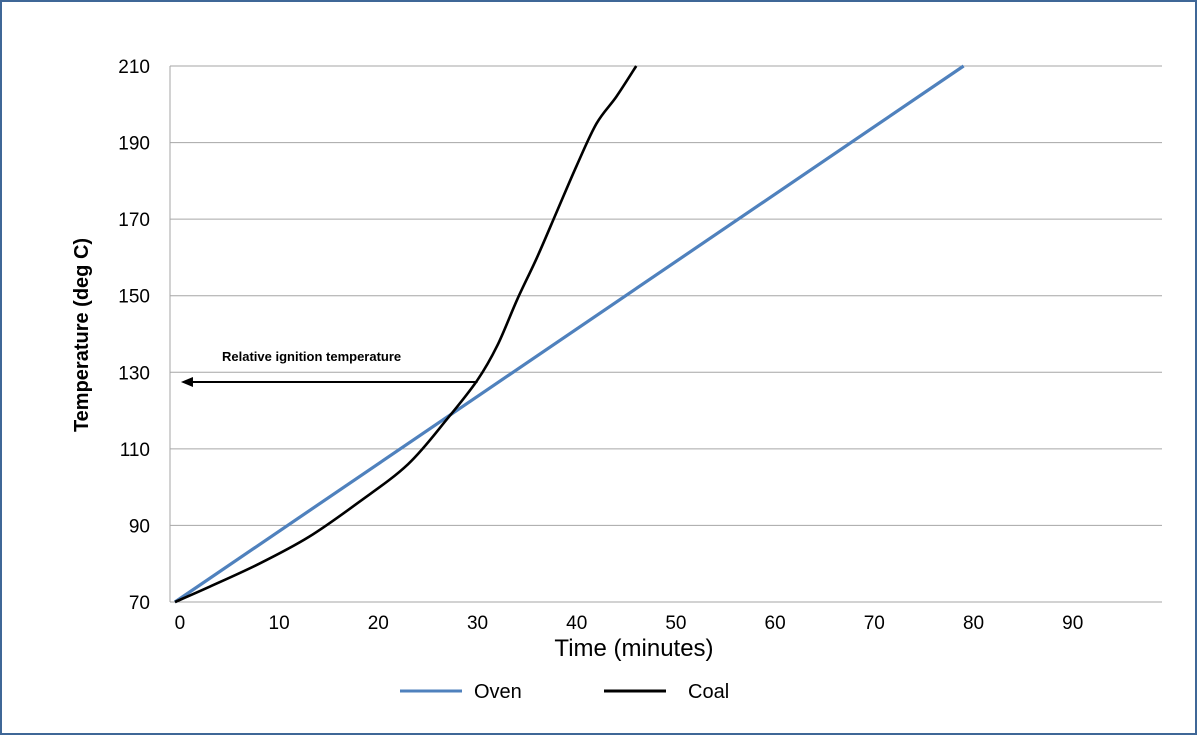  What do you see at coordinates (134, 220) in the screenshot?
I see `y-tick-label: 170` at bounding box center [134, 220].